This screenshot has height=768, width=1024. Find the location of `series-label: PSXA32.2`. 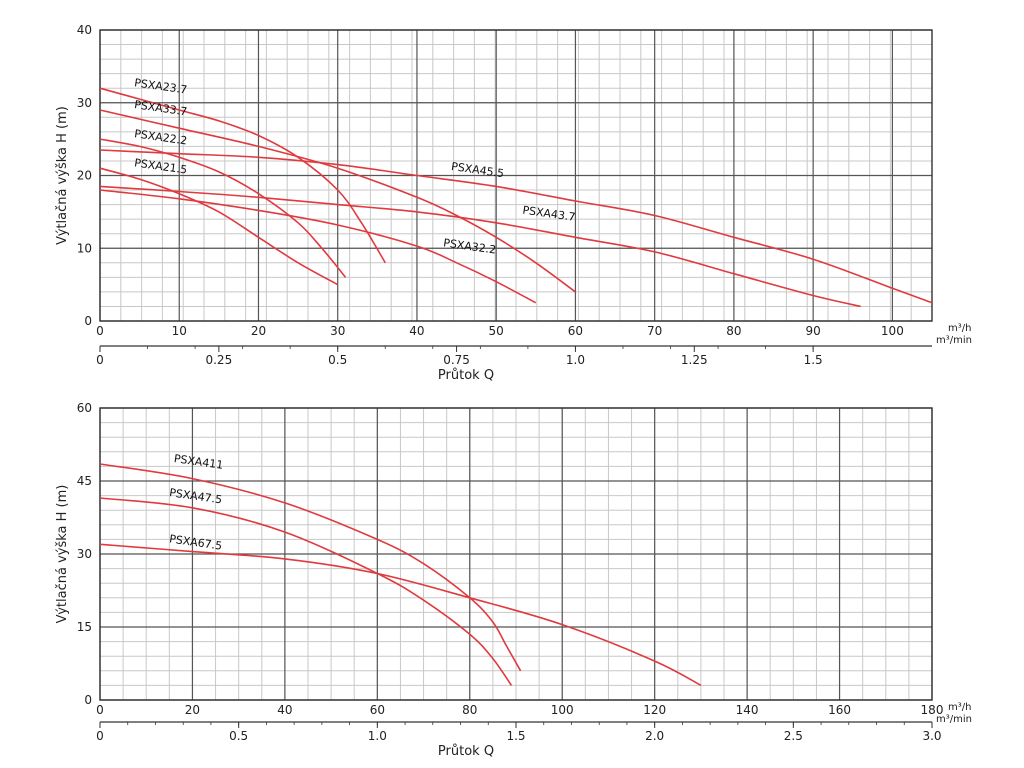

series-label: PSXA32.2 is located at coordinates (469, 246).